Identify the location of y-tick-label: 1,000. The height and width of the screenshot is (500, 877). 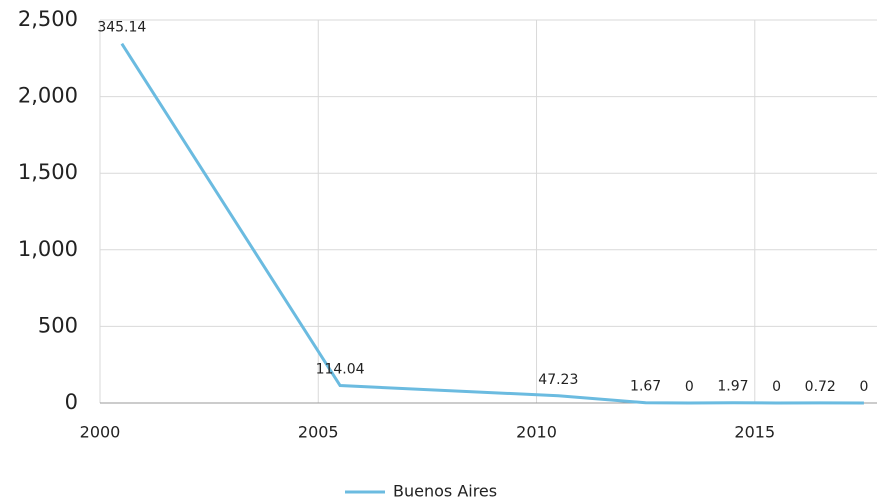
(48, 249).